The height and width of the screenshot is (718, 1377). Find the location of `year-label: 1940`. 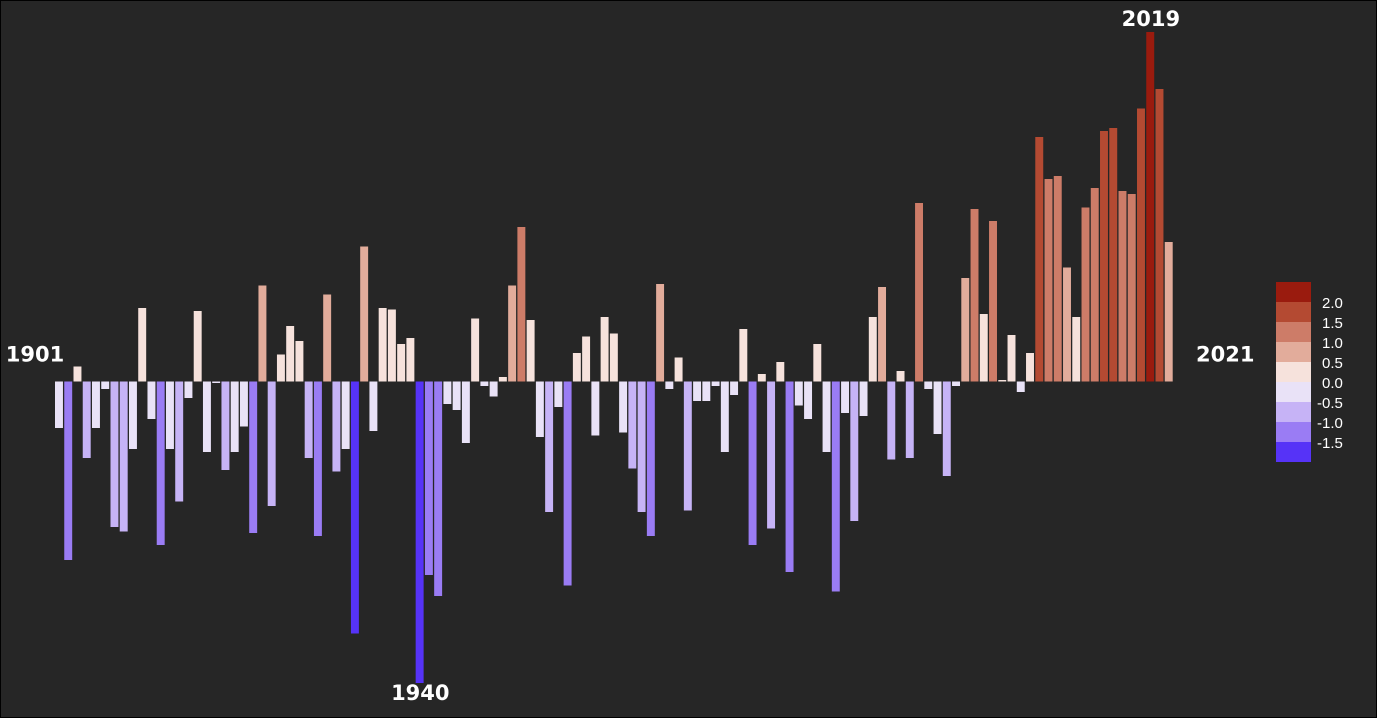

year-label: 1940 is located at coordinates (420, 693).